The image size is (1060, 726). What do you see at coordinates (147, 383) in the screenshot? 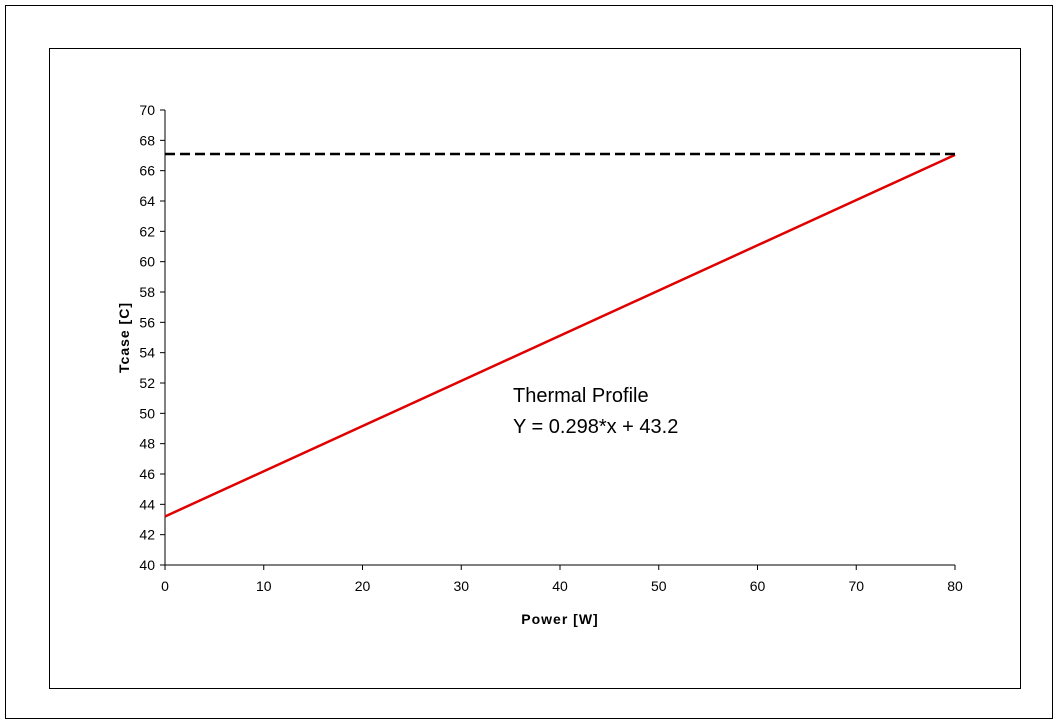
I see `y-tick-label: 52` at bounding box center [147, 383].